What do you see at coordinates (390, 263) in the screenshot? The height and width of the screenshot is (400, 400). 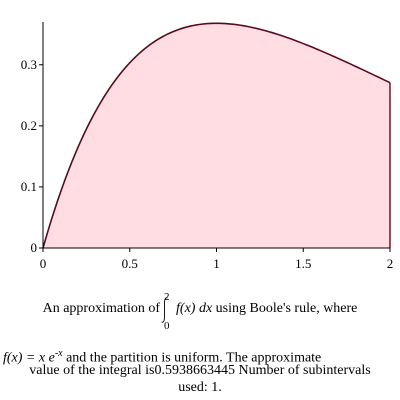 I see `x-tick-label: 2` at bounding box center [390, 263].